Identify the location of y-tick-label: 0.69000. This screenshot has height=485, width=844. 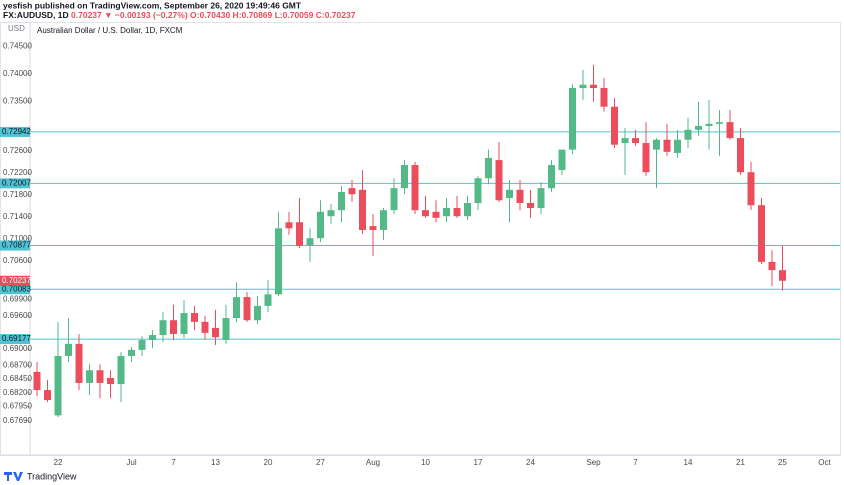
(17, 348).